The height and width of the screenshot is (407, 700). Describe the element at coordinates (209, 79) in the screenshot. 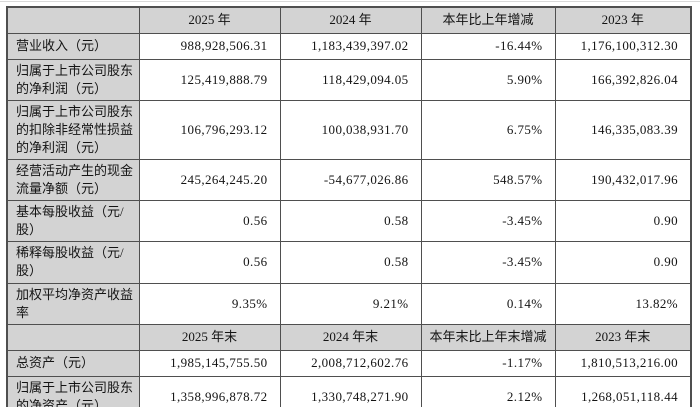

I see `value-2025: 125,419,888.79` at that location.